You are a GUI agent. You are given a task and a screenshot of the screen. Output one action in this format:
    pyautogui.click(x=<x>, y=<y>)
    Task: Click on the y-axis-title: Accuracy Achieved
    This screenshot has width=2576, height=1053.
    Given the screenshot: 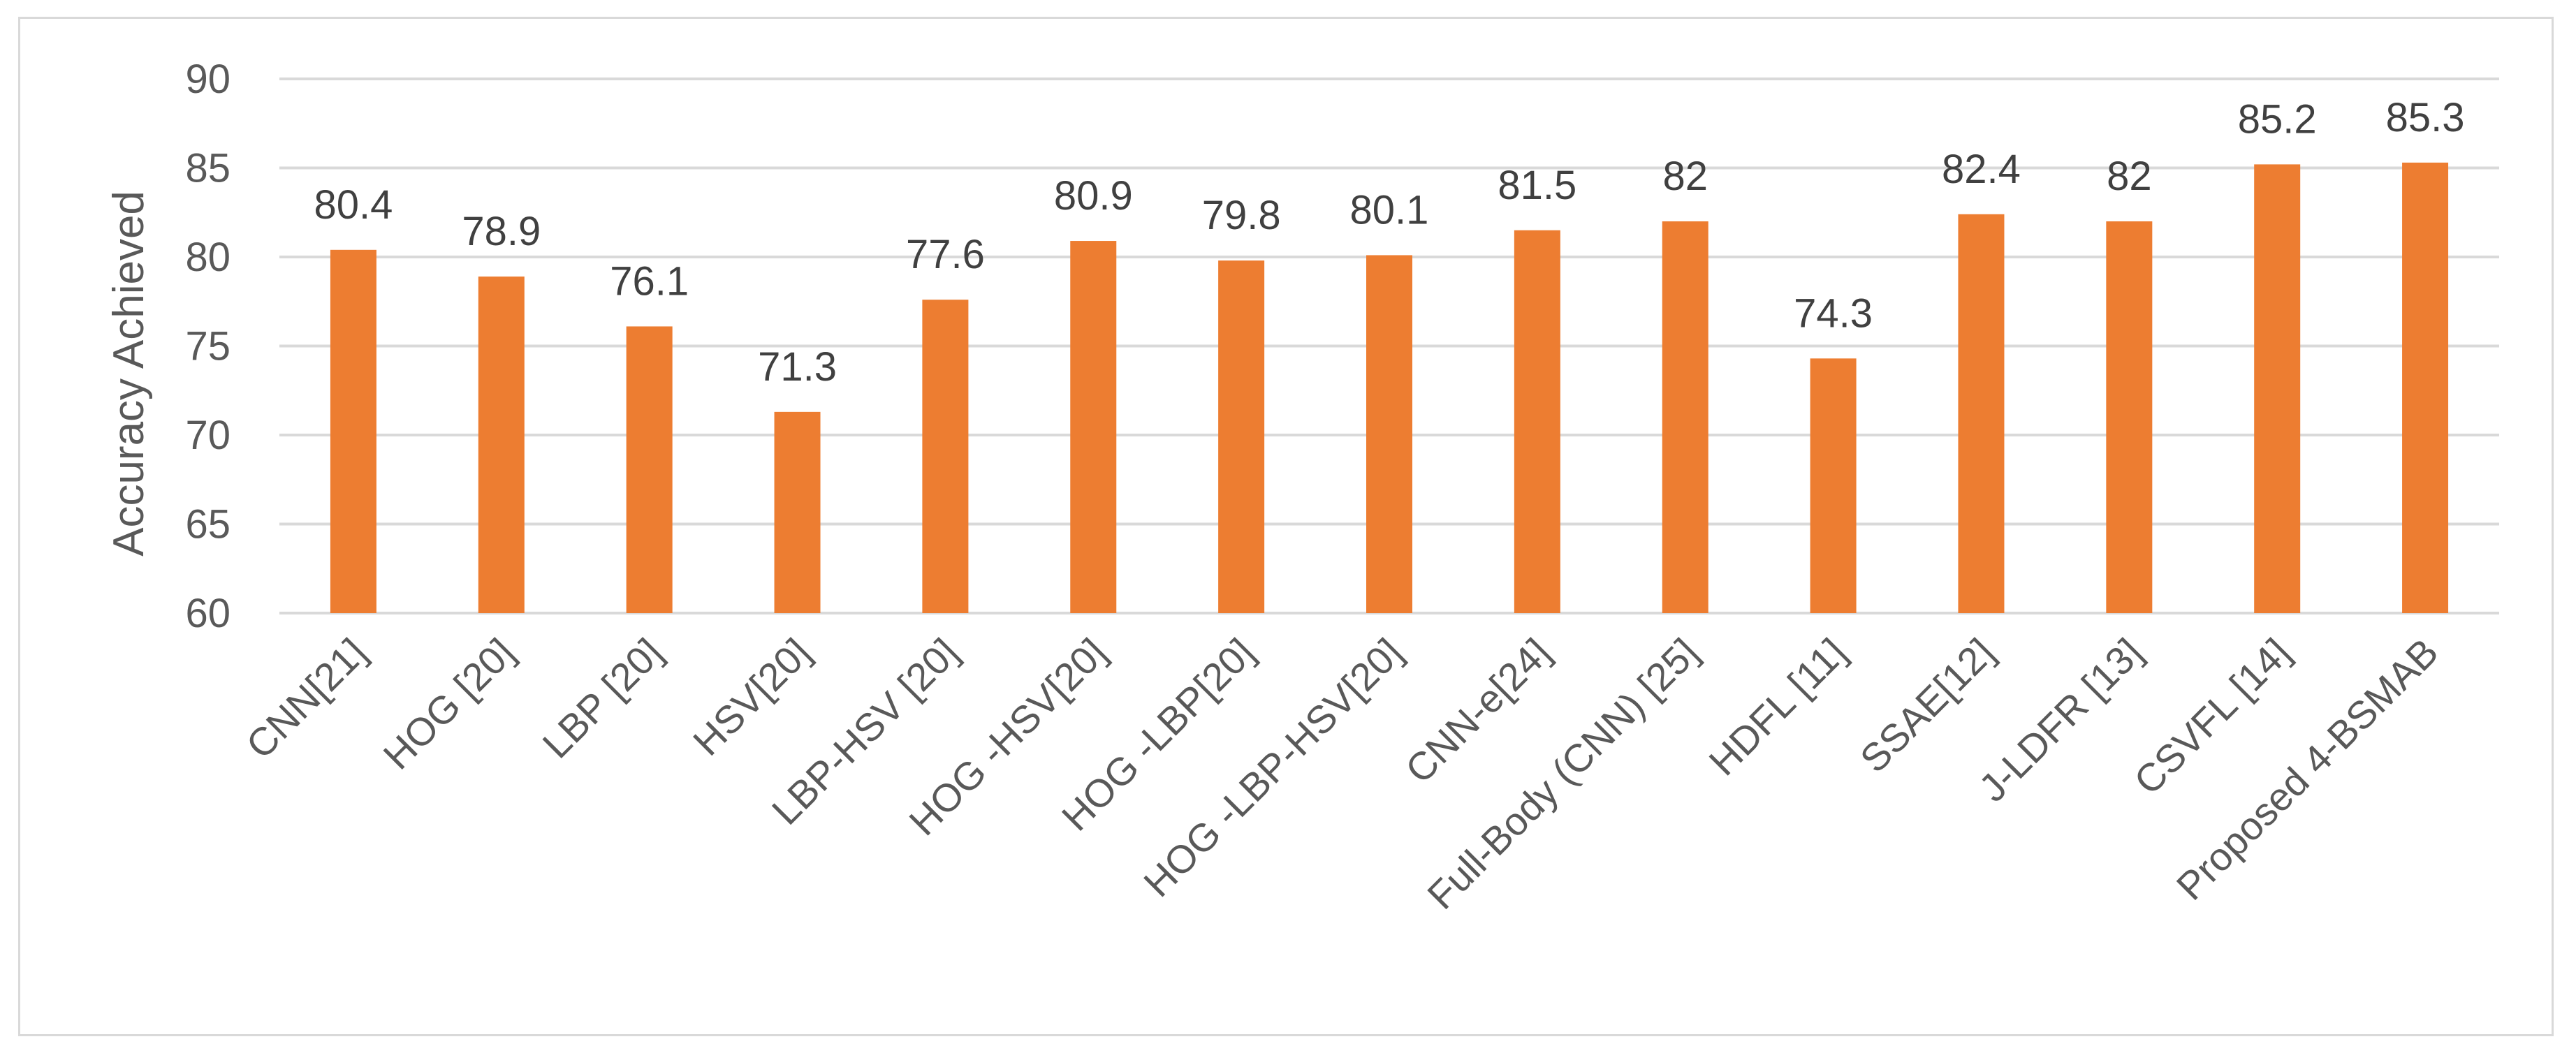 What is the action you would take?
    pyautogui.click(x=129, y=374)
    